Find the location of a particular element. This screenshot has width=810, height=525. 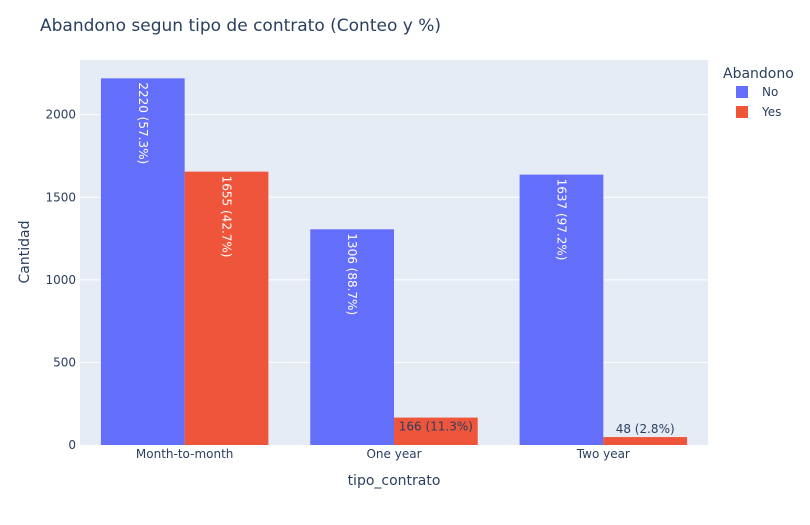

y-tick-label: 1000 is located at coordinates (60, 280).